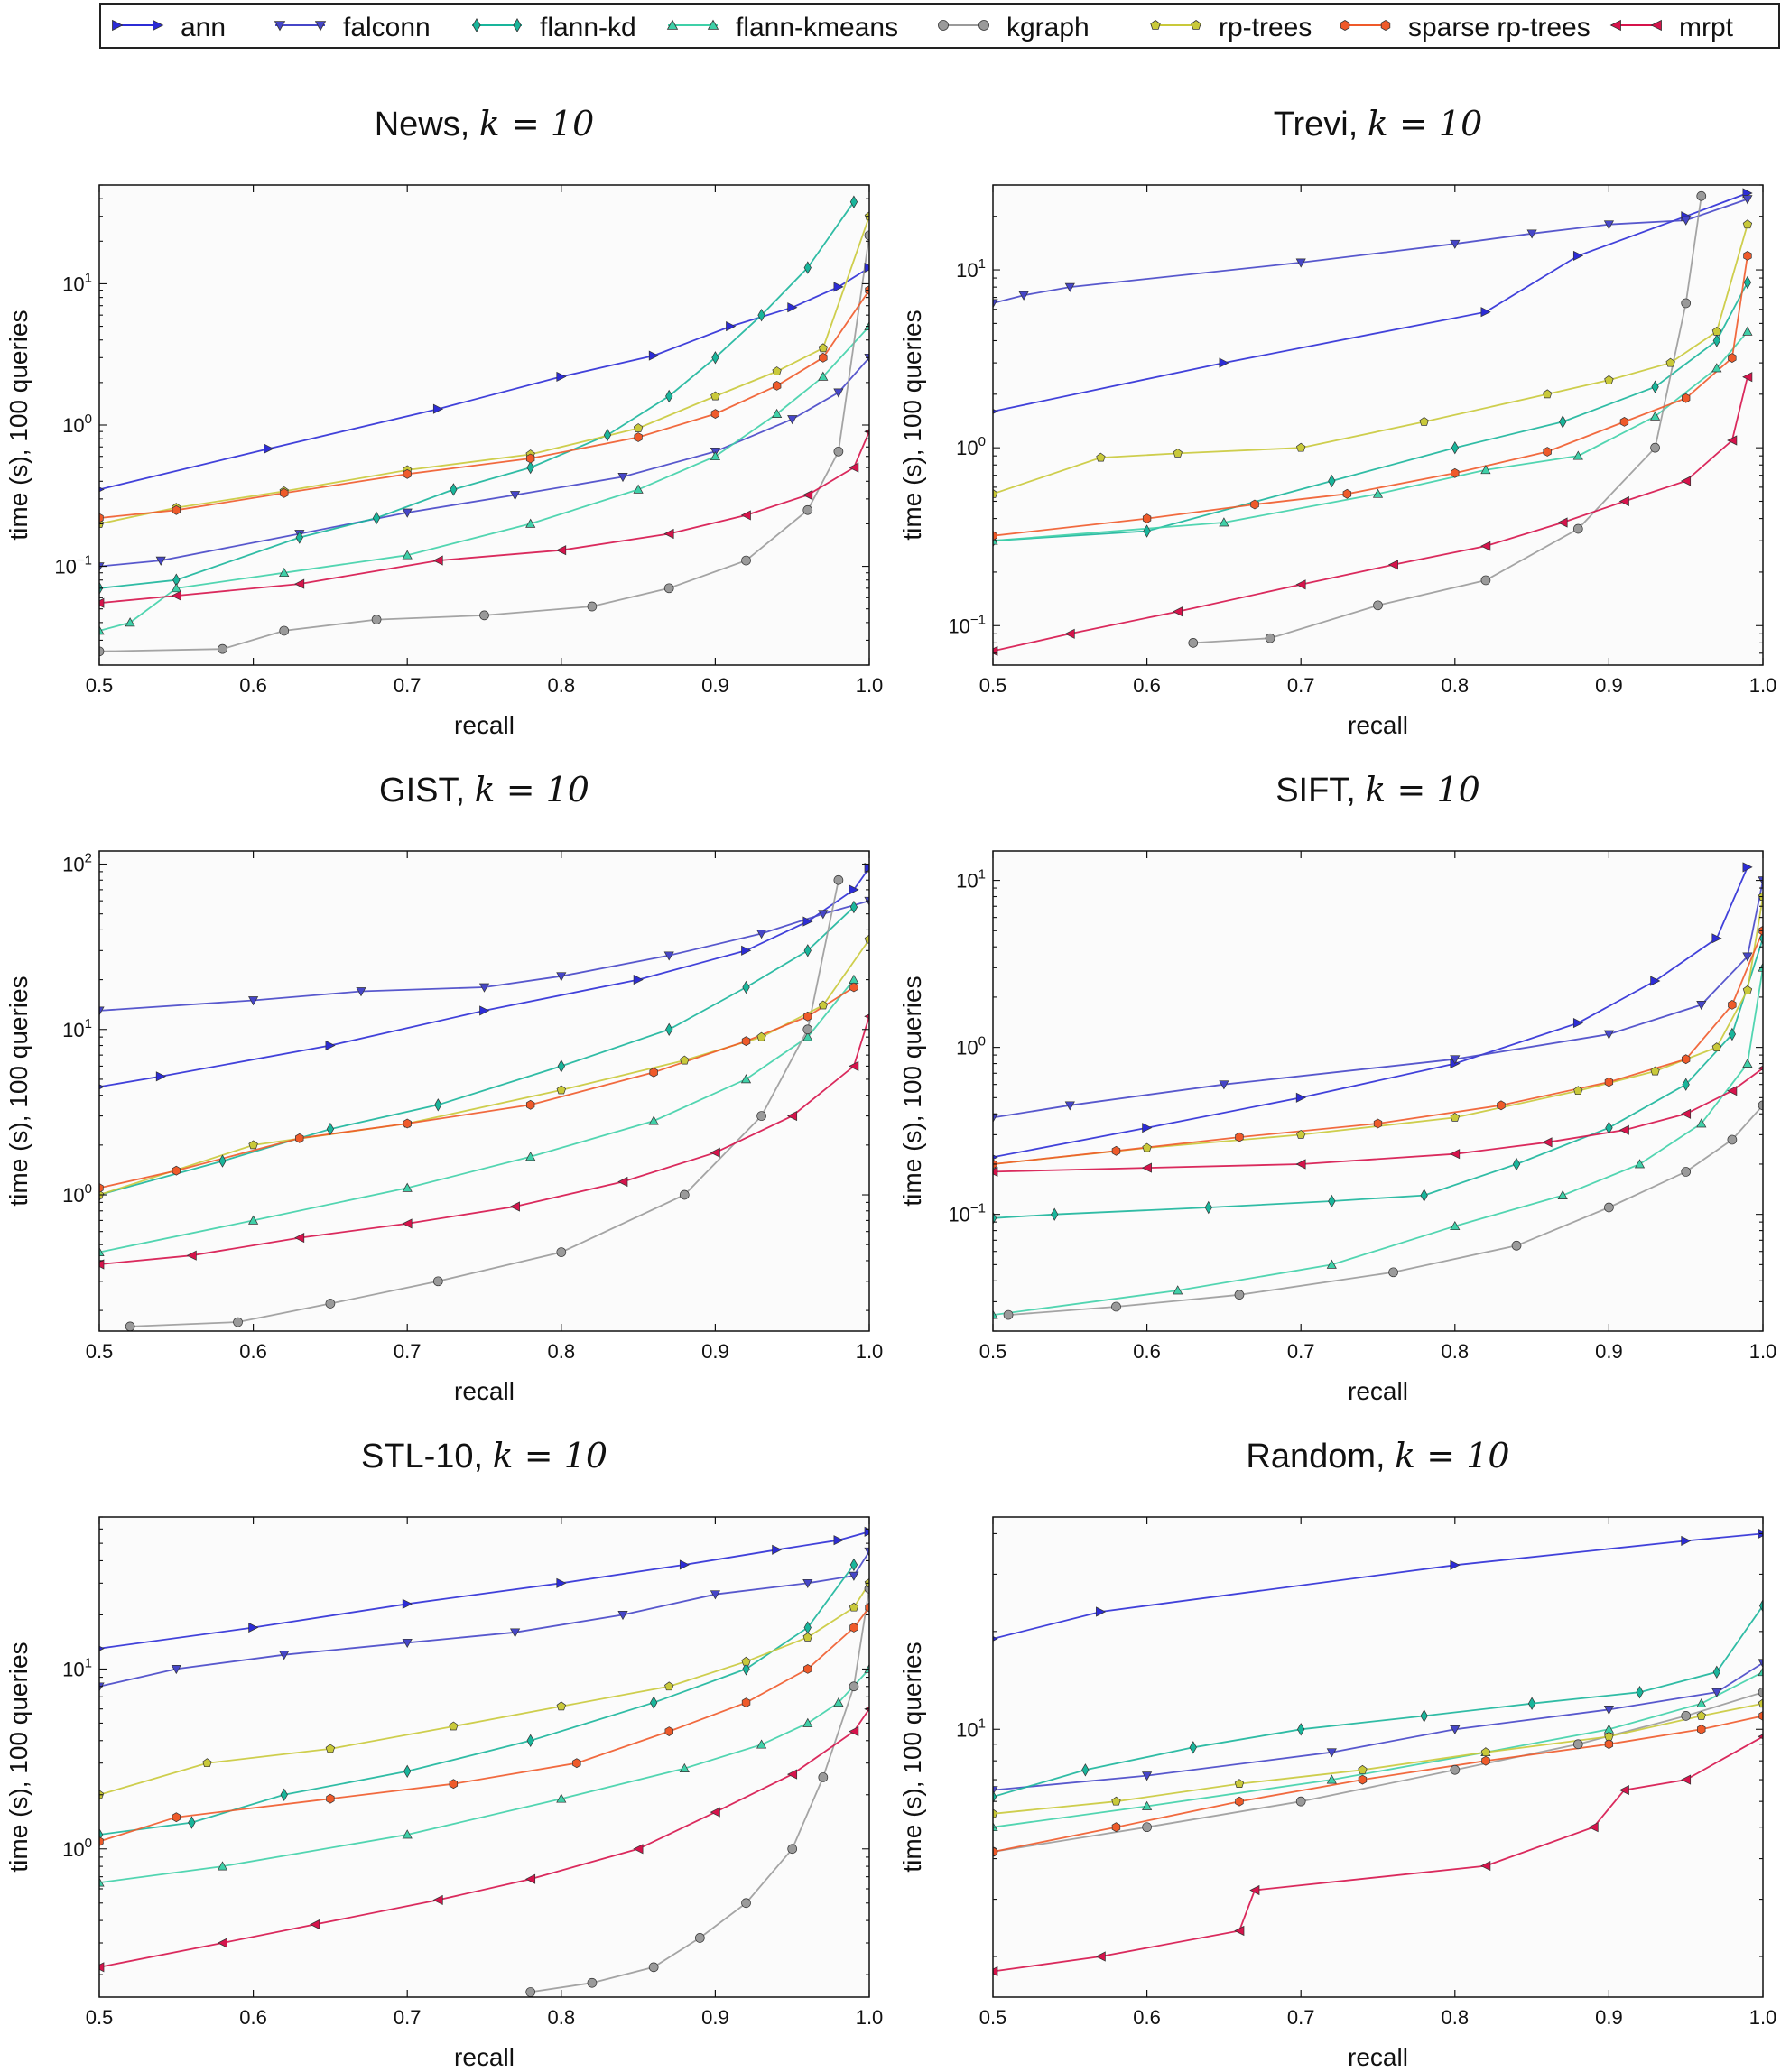  What do you see at coordinates (1500, 27) in the screenshot?
I see `legend-label: sparse rp-trees` at bounding box center [1500, 27].